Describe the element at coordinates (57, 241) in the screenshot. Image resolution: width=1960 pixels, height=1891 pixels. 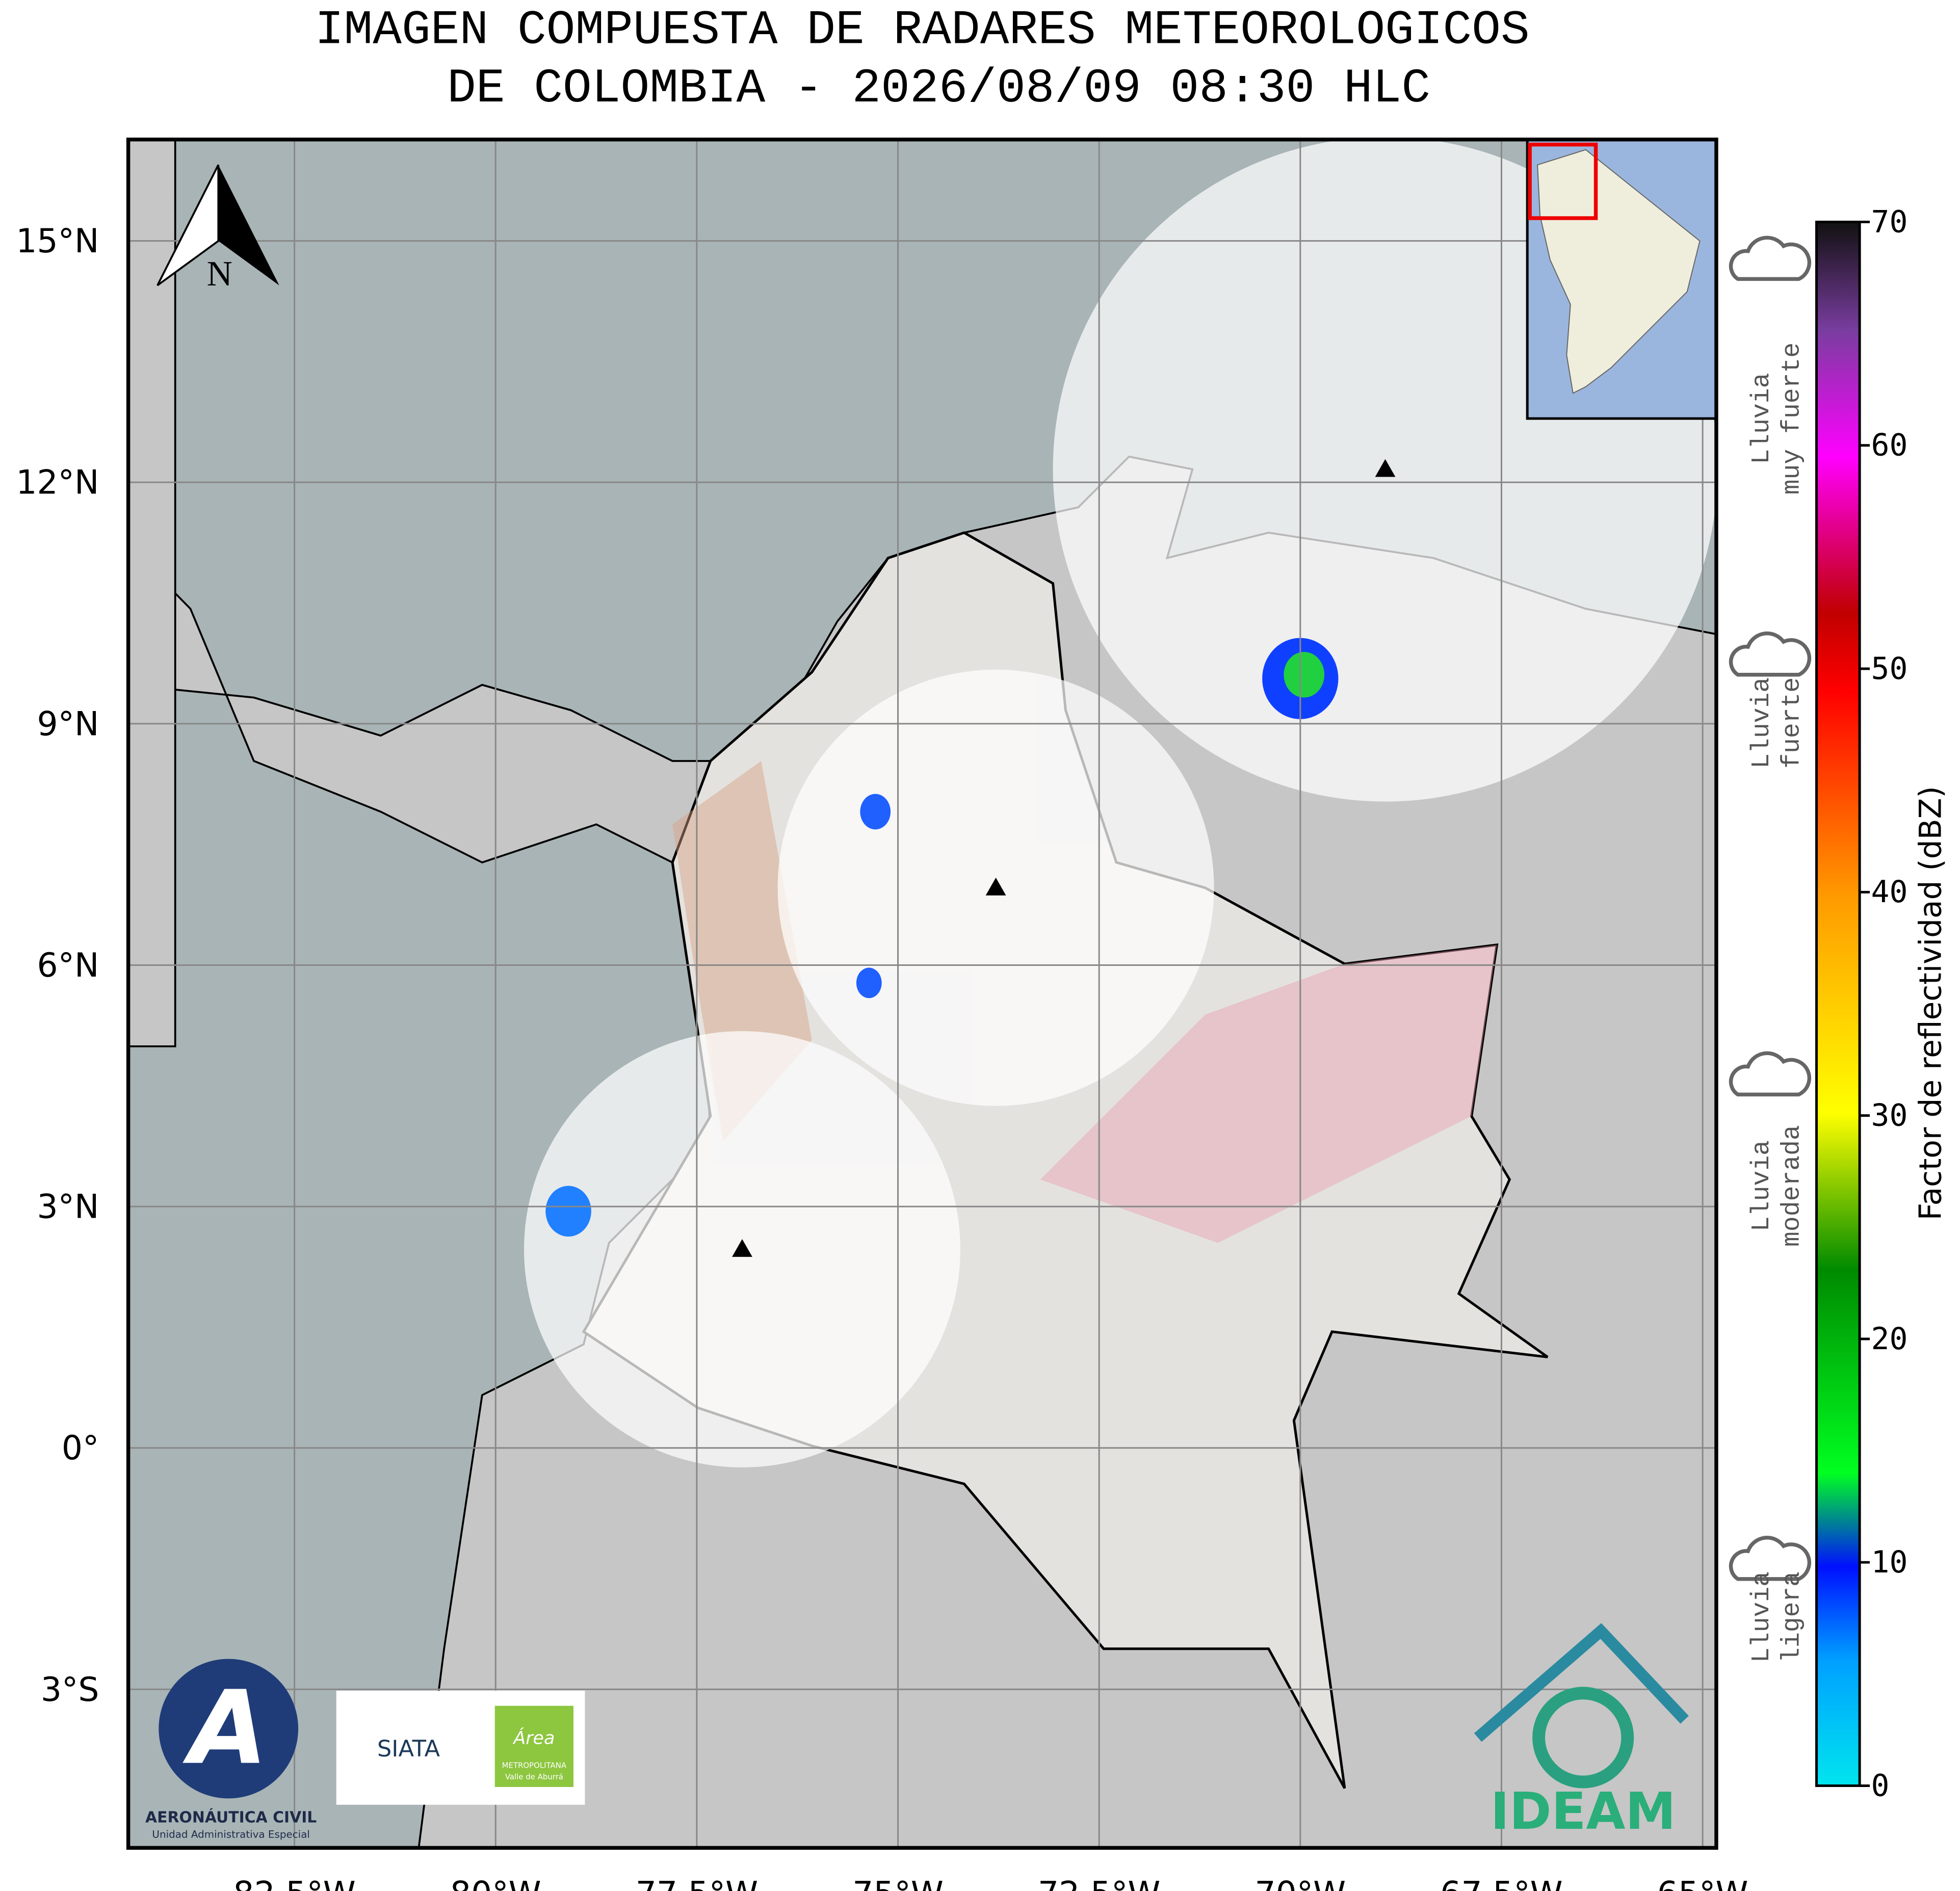
I see `lat-tick-label: 15°N` at that location.